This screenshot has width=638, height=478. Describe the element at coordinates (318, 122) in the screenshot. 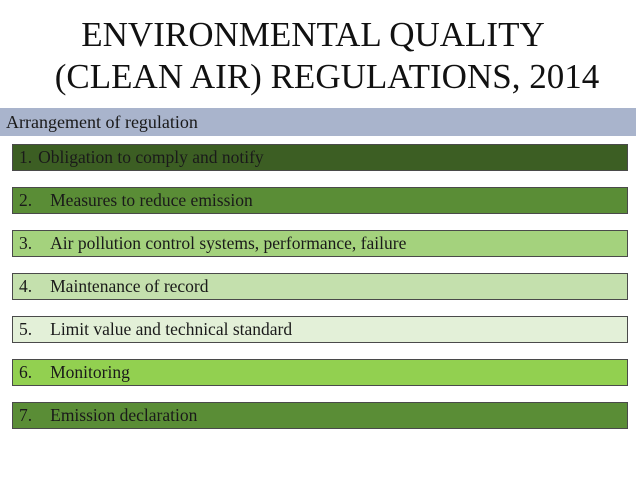

I see `section-subheading: Arrangement of regulation` at that location.